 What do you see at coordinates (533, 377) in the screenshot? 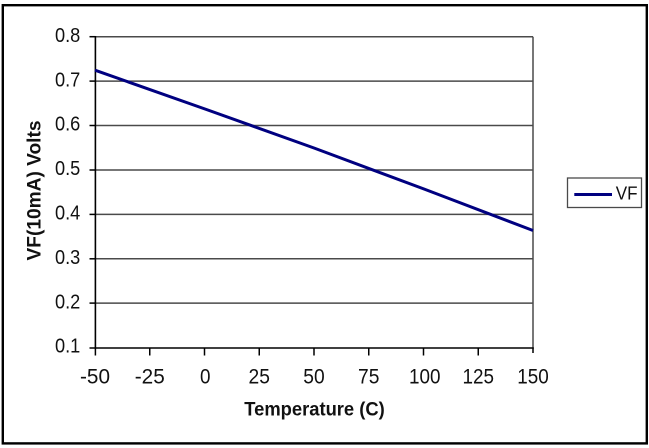
I see `svg-text: 150` at bounding box center [533, 377].